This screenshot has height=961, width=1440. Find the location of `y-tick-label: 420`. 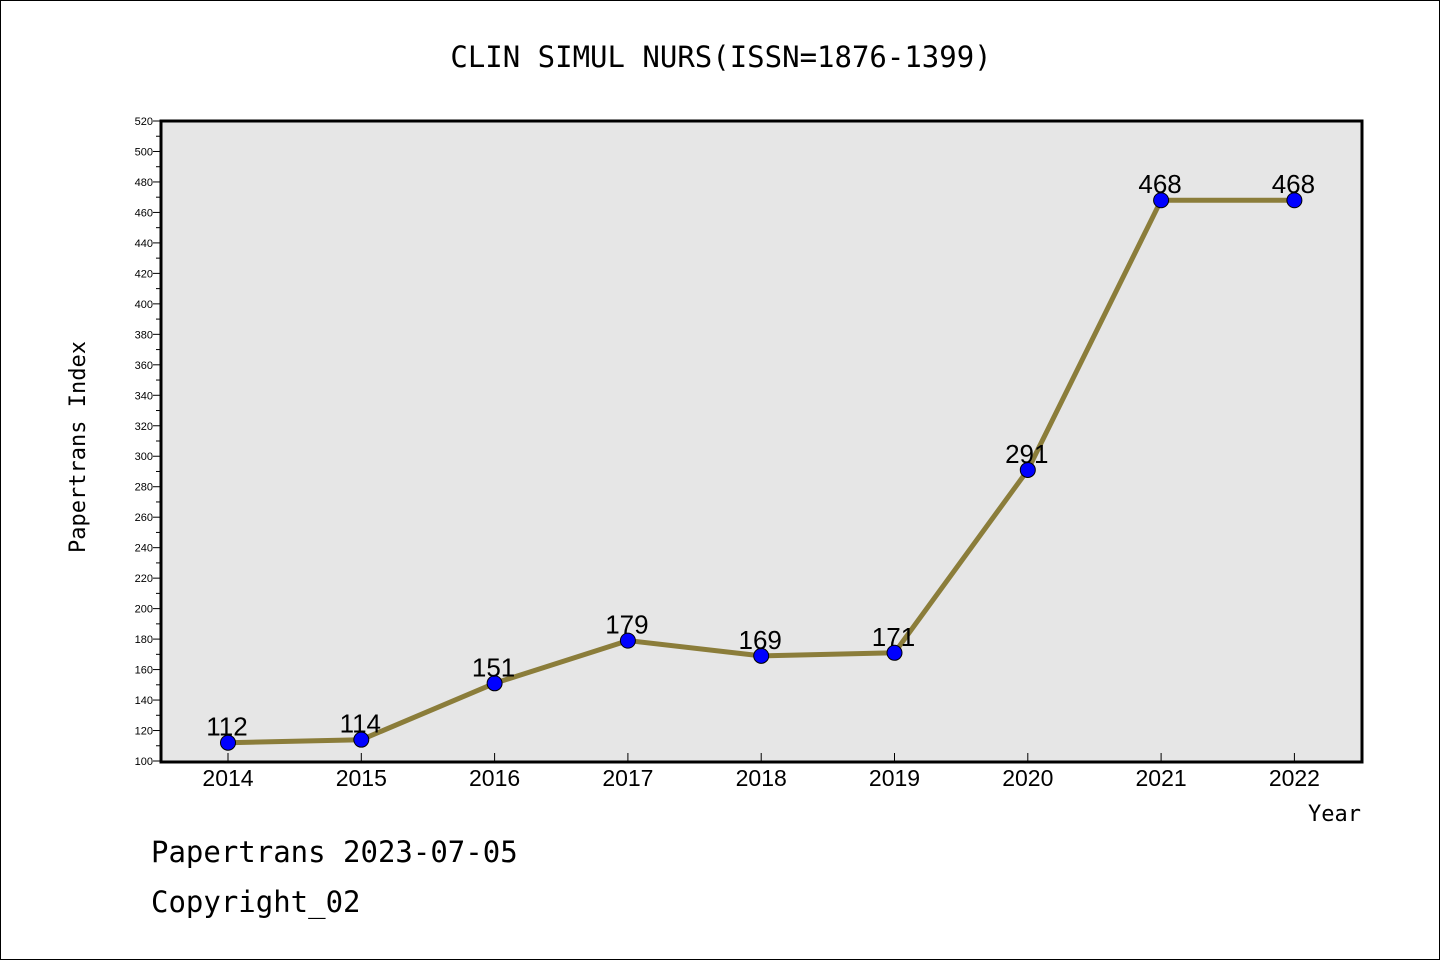

y-tick-label: 420 is located at coordinates (144, 274).